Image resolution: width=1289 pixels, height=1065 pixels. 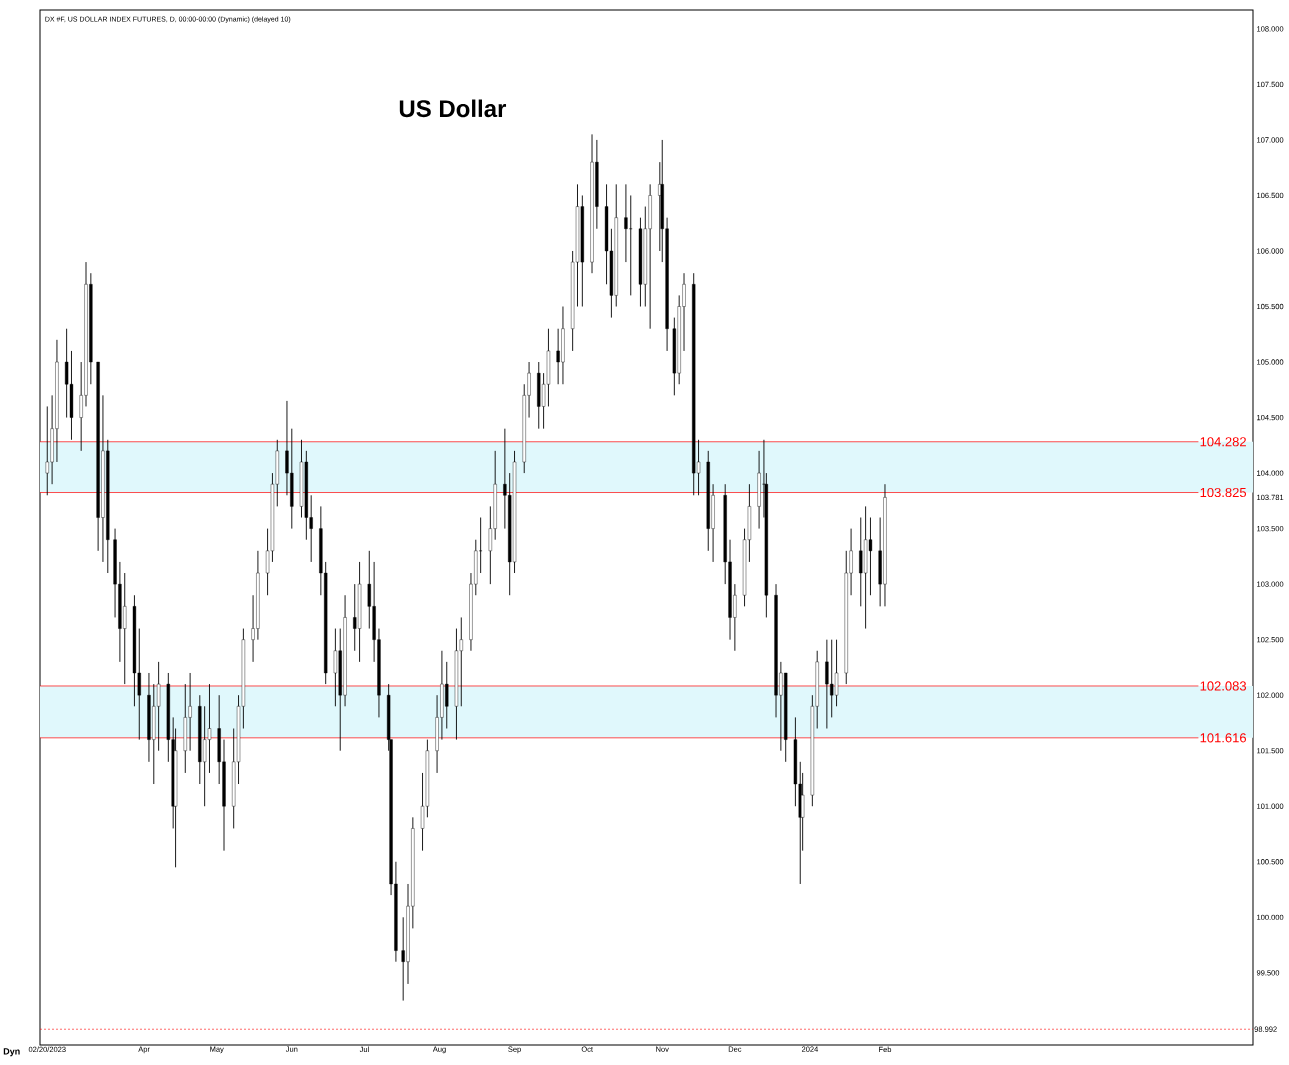 I want to click on text: US Dollar, so click(x=453, y=108).